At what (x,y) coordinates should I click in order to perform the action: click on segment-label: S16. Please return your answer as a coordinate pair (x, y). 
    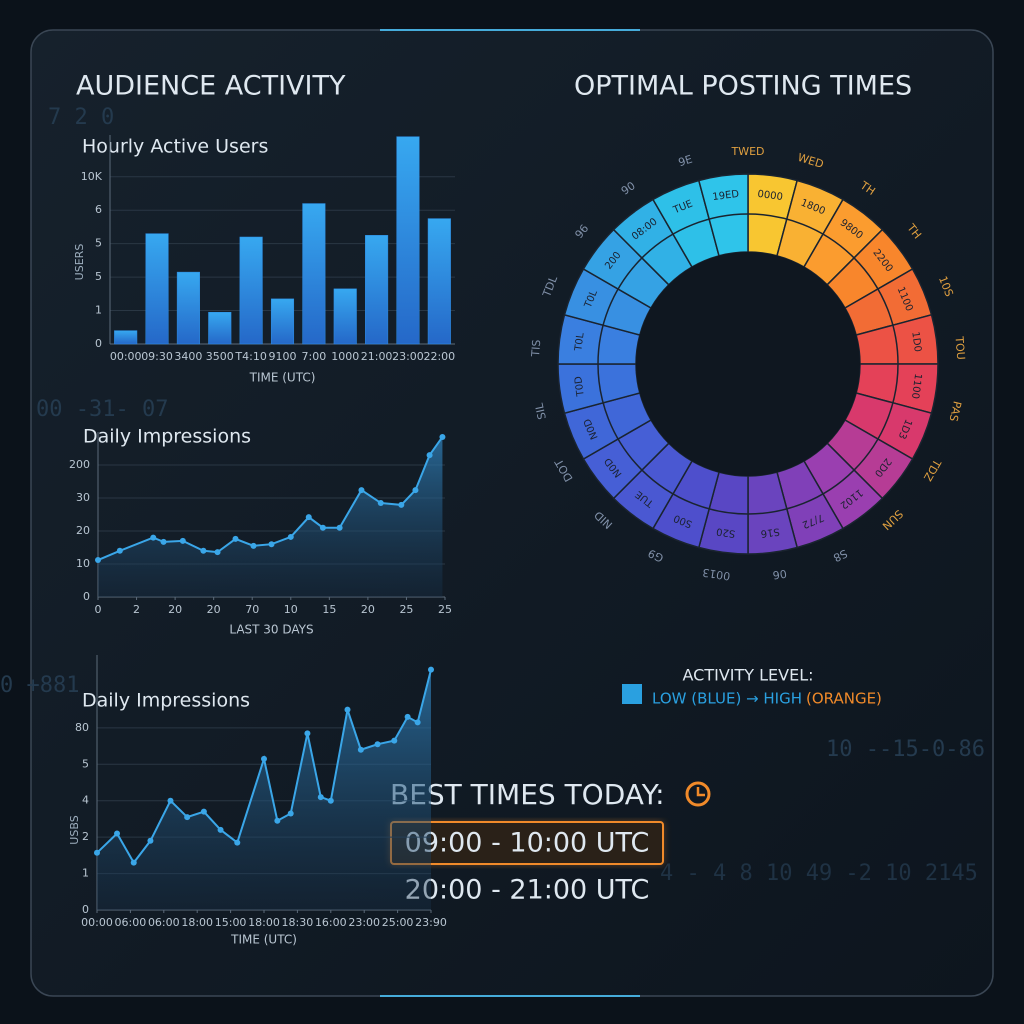
    Looking at the image, I should click on (770, 531).